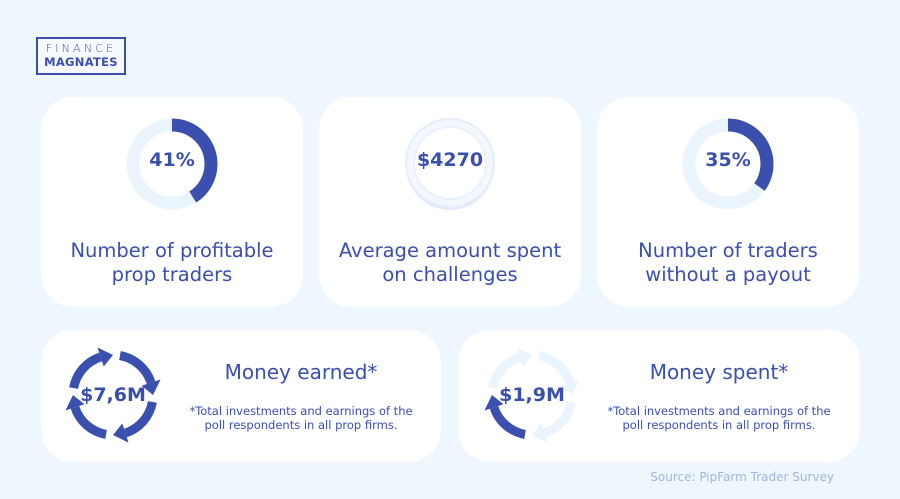 The image size is (900, 499). I want to click on money-value: $7,6M, so click(113, 395).